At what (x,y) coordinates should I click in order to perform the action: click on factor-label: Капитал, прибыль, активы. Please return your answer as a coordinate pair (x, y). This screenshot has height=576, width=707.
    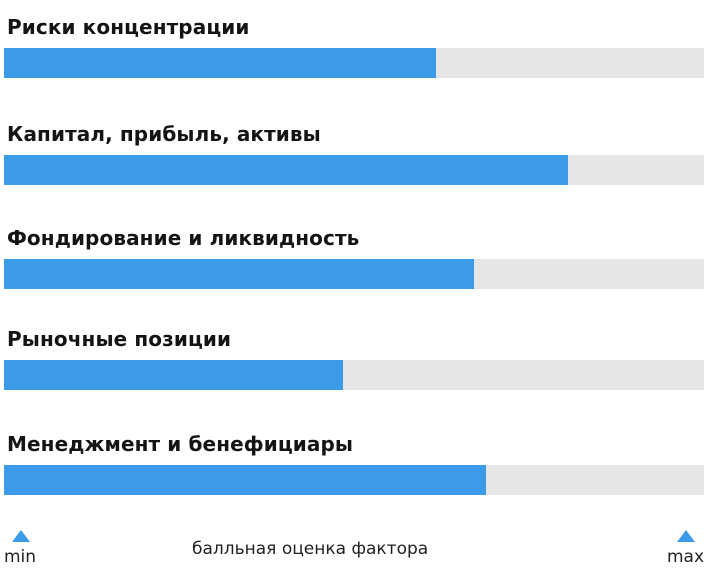
    Looking at the image, I should click on (164, 134).